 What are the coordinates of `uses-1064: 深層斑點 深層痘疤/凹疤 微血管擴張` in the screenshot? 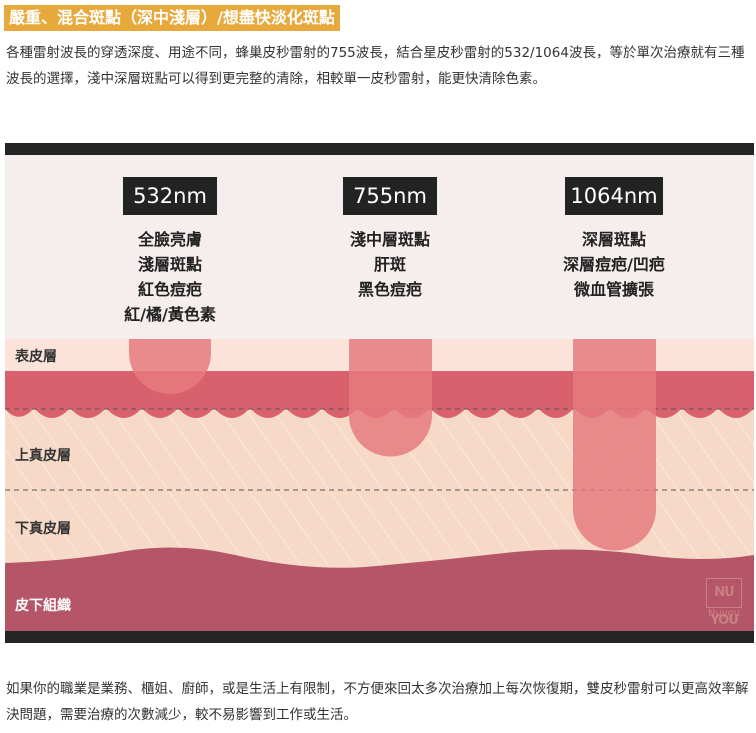 It's located at (614, 264).